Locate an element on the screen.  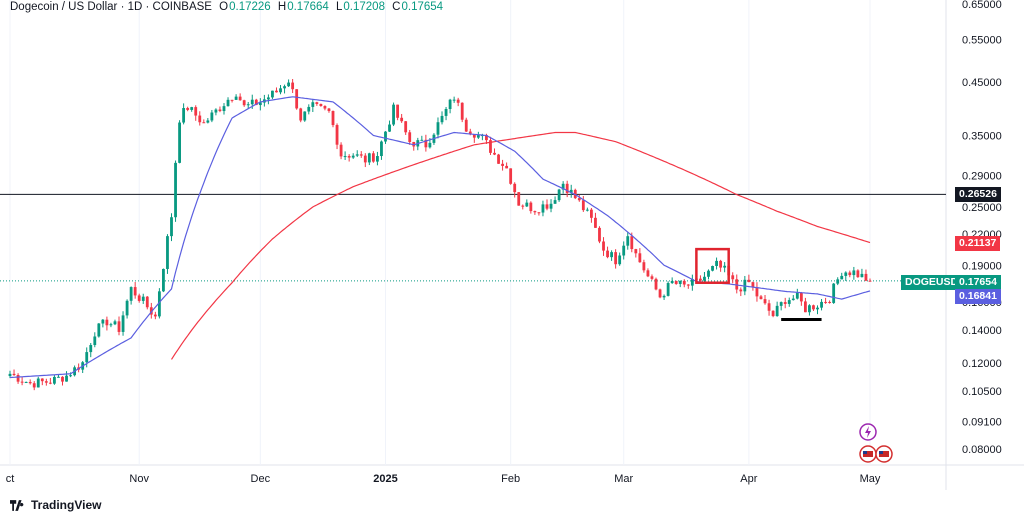
y-tick-label: 0.45000 is located at coordinates (982, 83).